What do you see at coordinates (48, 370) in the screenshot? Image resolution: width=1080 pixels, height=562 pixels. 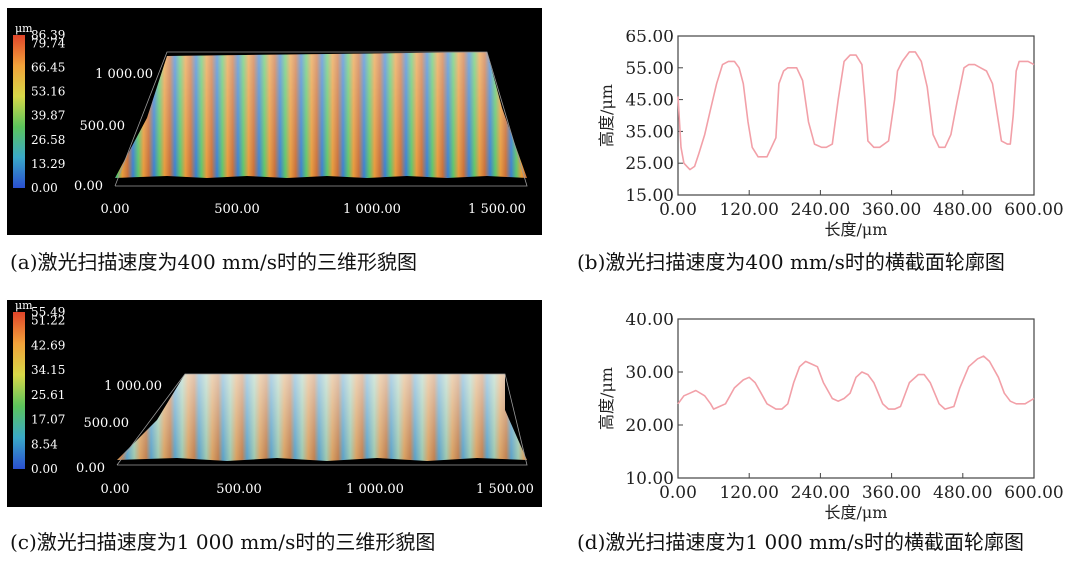 I see `colorbar-tick-label: 34.15` at bounding box center [48, 370].